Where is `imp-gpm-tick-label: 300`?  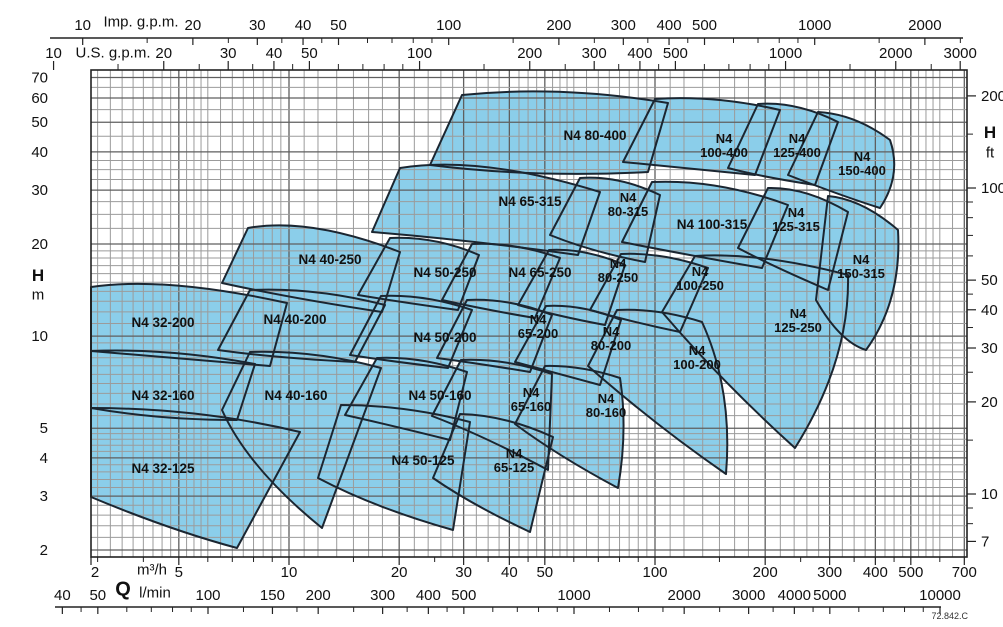 imp-gpm-tick-label: 300 is located at coordinates (623, 25).